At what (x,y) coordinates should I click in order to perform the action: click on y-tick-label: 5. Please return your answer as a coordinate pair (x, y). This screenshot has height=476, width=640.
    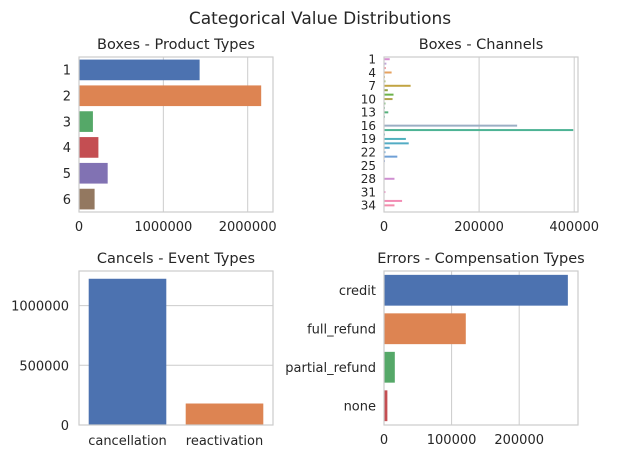
    Looking at the image, I should click on (67, 174).